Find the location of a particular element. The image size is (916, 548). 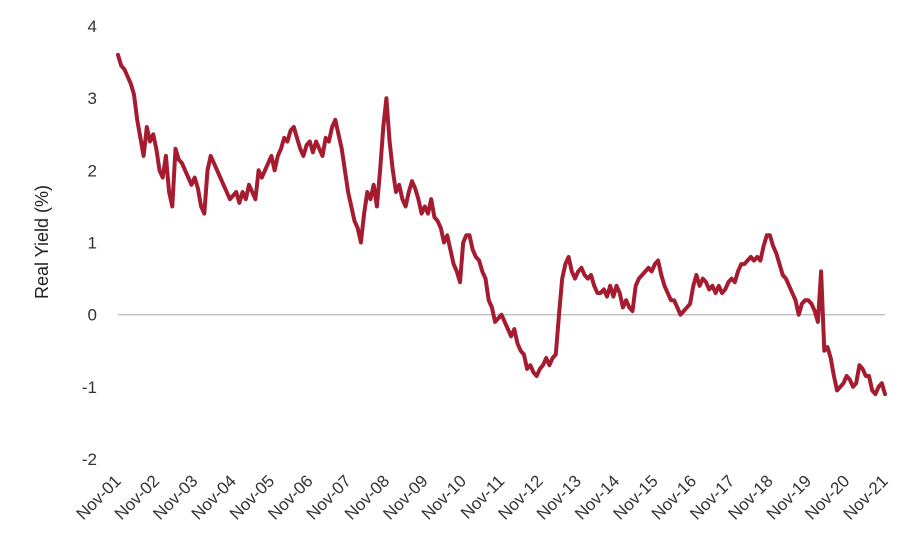

y-tick-label: -1 is located at coordinates (89, 387).